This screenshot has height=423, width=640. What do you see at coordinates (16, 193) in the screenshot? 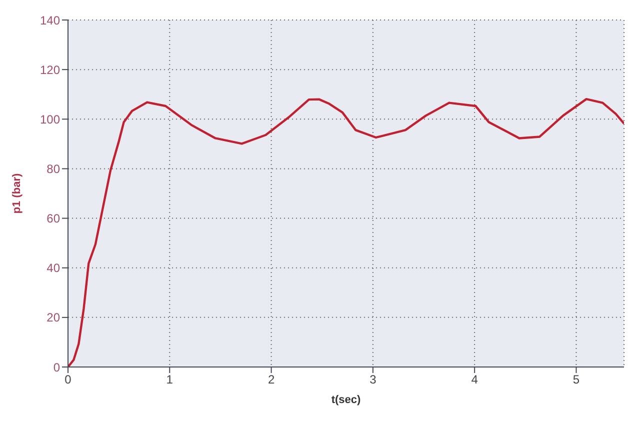
I see `y-axis-title: p1 (bar)` at bounding box center [16, 193].